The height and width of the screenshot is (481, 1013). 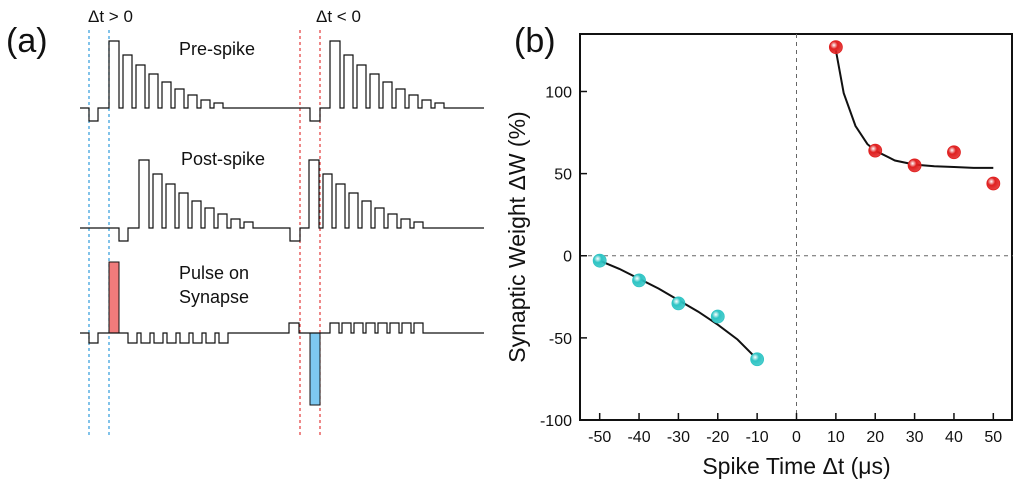 I want to click on x-tick-label: 50, so click(x=993, y=437).